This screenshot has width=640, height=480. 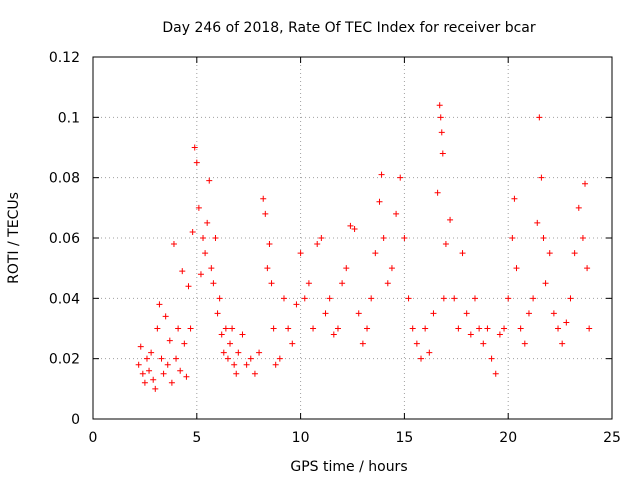 What do you see at coordinates (64, 299) in the screenshot?
I see `y-tick-label: 0.04` at bounding box center [64, 299].